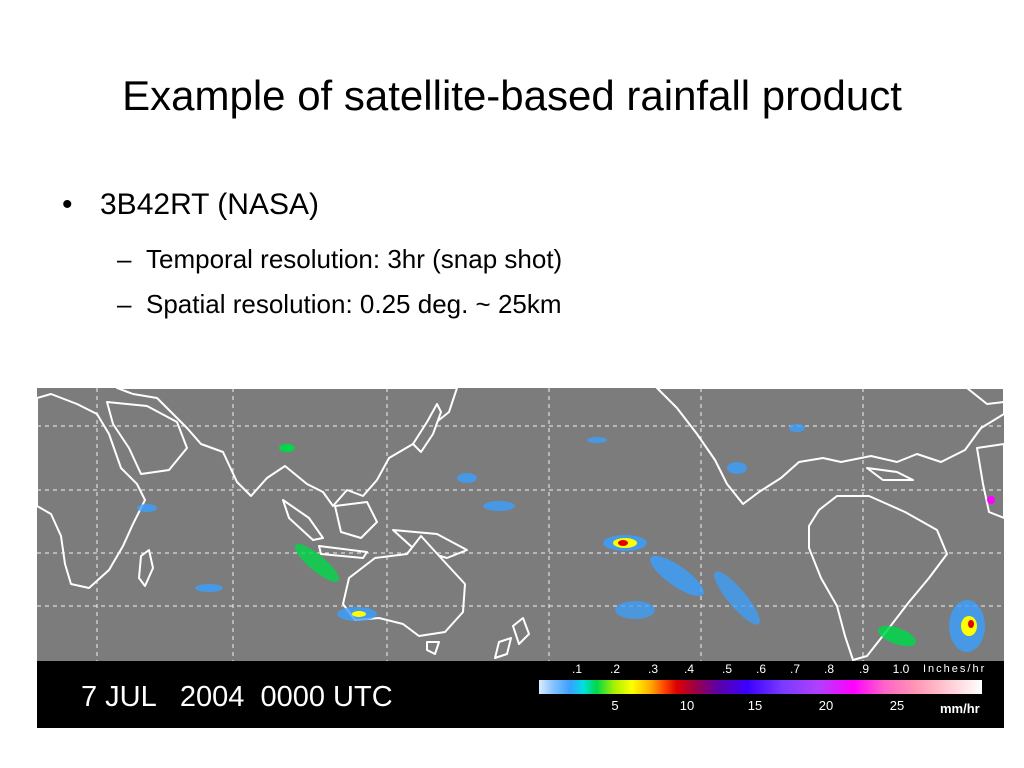 Image resolution: width=1024 pixels, height=768 pixels. What do you see at coordinates (901, 669) in the screenshot?
I see `legend-inch-tick: 1.0` at bounding box center [901, 669].